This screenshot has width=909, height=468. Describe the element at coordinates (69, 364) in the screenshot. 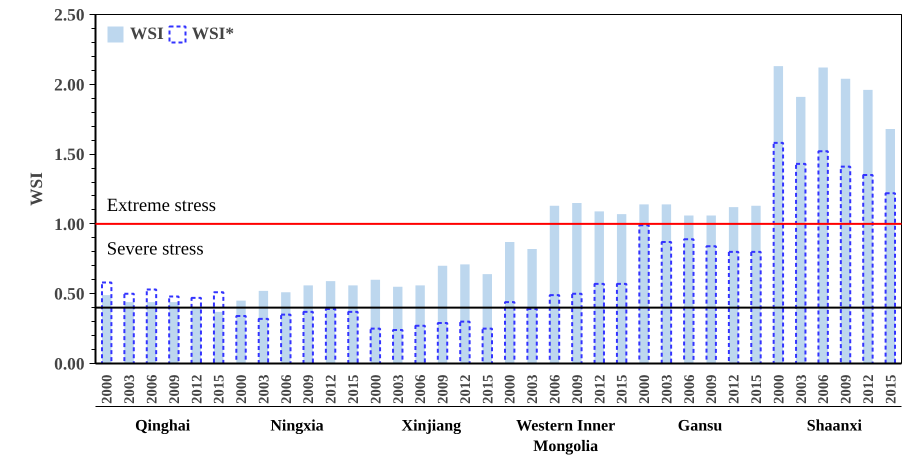

I see `y-tick-label: 0.00` at that location.